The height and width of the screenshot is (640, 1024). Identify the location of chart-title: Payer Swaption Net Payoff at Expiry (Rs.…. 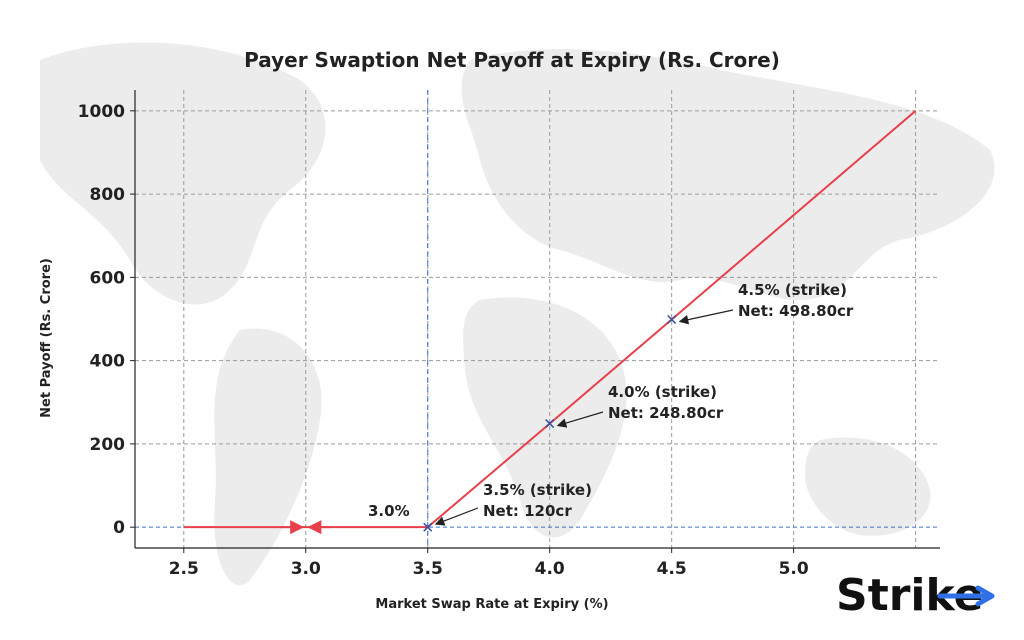
(512, 60).